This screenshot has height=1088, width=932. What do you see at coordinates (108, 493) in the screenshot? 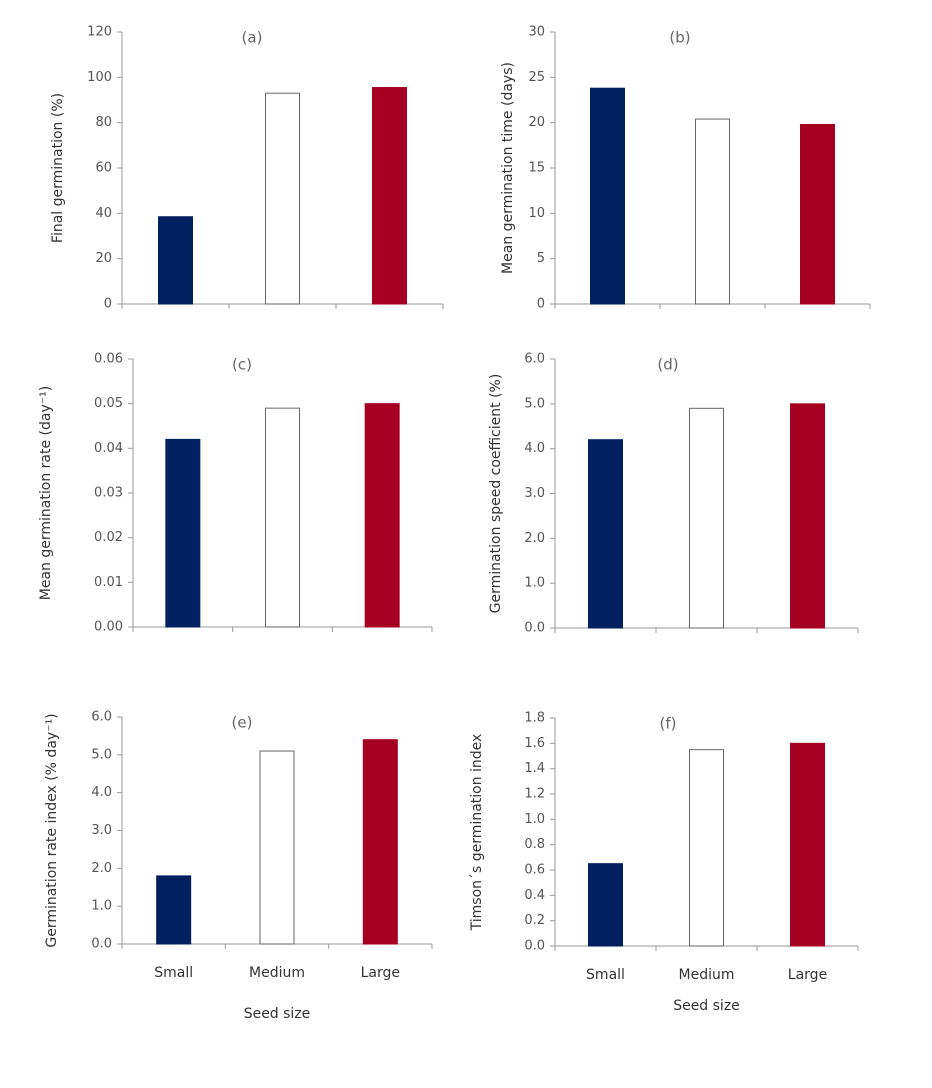
I see `y-tick-label: 0.03` at bounding box center [108, 493].